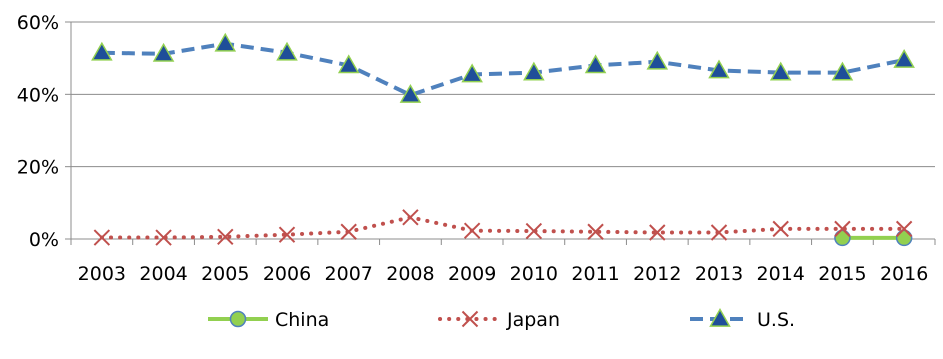 This screenshot has width=943, height=359. I want to click on legend-marker-us, so click(720, 317).